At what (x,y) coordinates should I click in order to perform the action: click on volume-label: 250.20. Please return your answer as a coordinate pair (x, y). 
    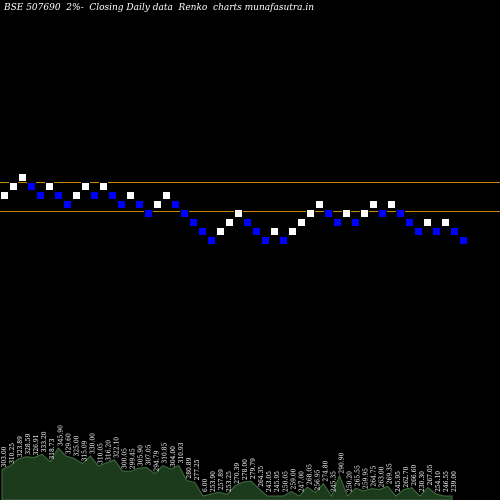
    Looking at the image, I should click on (350, 481).